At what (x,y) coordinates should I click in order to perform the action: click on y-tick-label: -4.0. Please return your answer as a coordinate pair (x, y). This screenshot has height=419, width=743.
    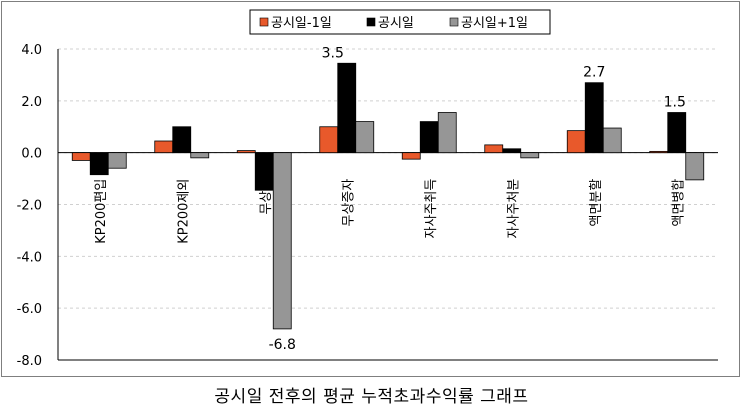
    Looking at the image, I should click on (29, 257).